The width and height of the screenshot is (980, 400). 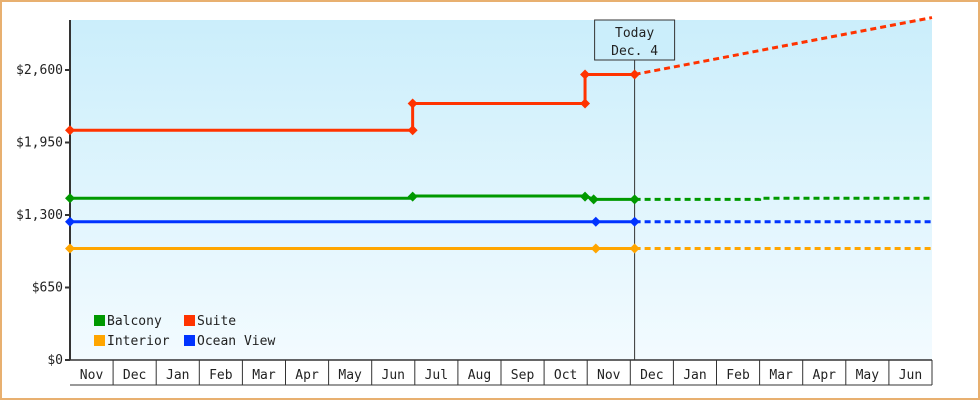 I want to click on y-tick-label: $650, so click(x=47, y=288).